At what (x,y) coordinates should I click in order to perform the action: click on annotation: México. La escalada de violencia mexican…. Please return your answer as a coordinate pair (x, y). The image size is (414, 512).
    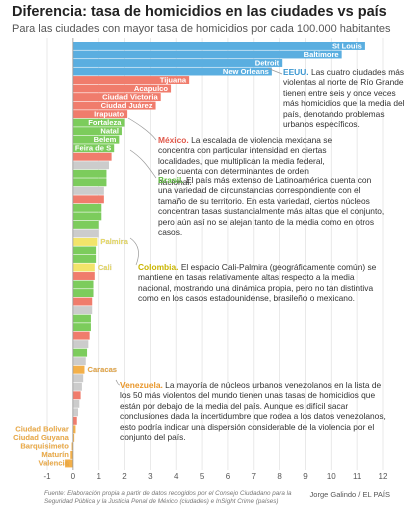
    Looking at the image, I should click on (249, 161).